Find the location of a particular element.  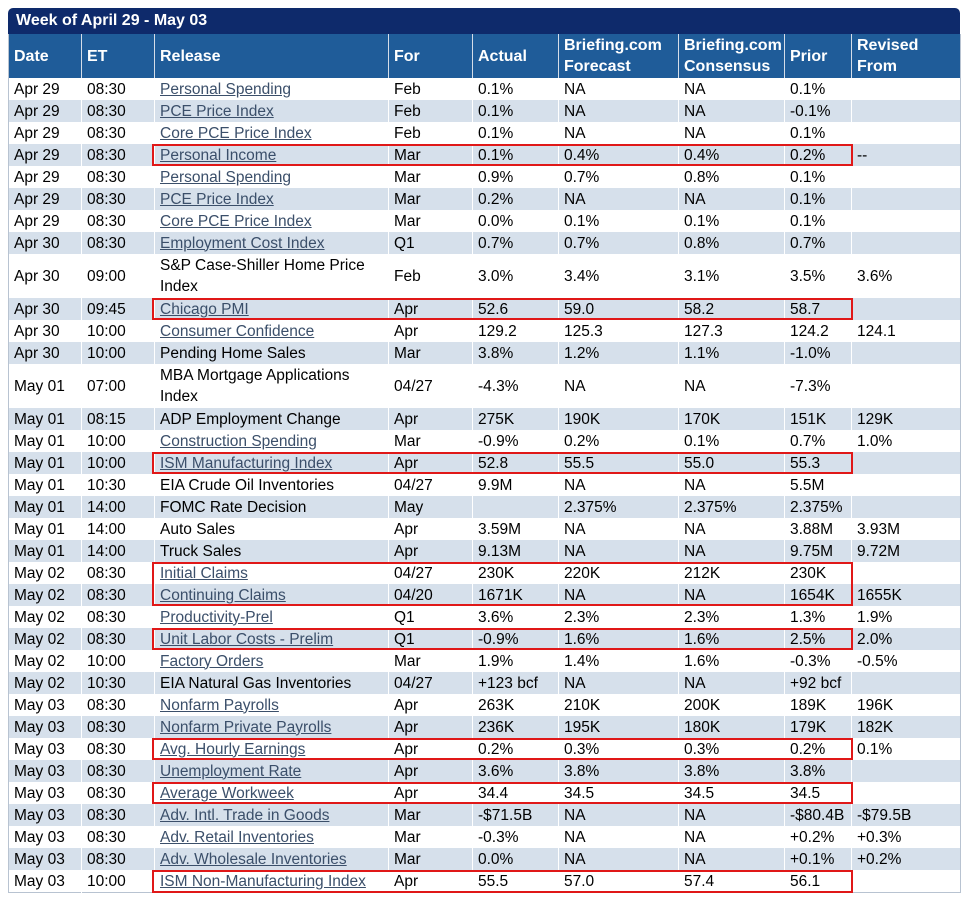

consensus-cell: 2.3% is located at coordinates (731, 617).